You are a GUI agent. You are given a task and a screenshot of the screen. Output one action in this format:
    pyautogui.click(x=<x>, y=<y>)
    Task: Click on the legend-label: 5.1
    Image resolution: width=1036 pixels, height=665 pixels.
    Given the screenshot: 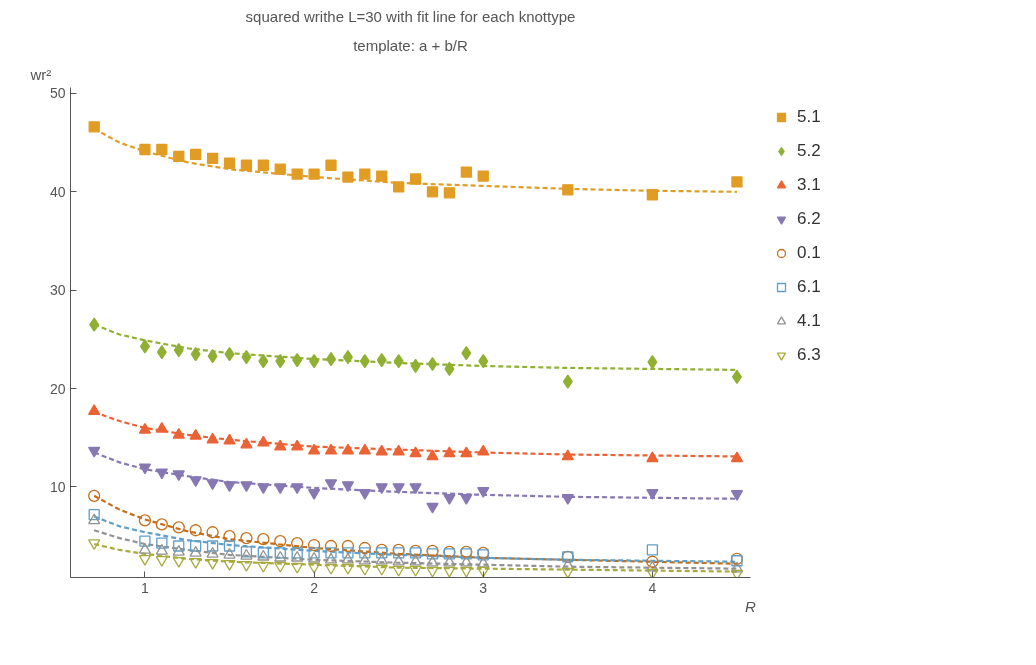 What is the action you would take?
    pyautogui.click(x=809, y=117)
    